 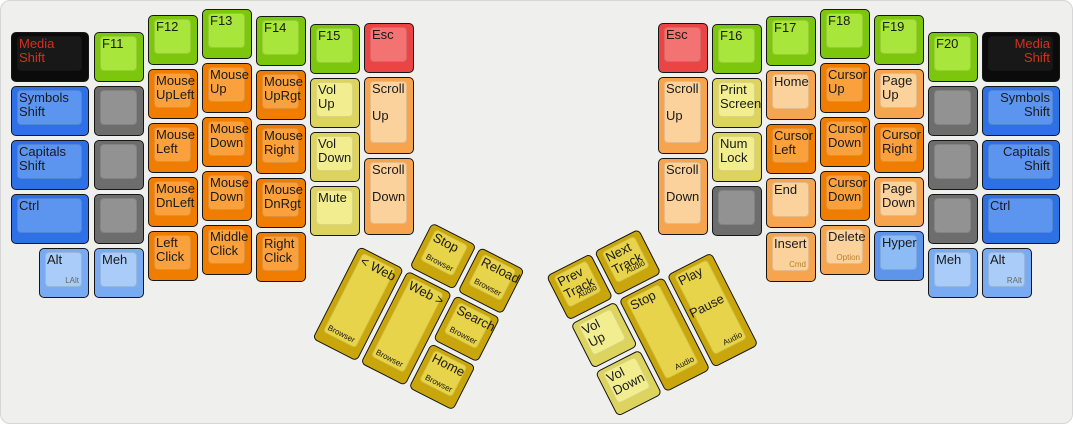 I want to click on key-vol-up-left-cap, so click(x=334, y=99).